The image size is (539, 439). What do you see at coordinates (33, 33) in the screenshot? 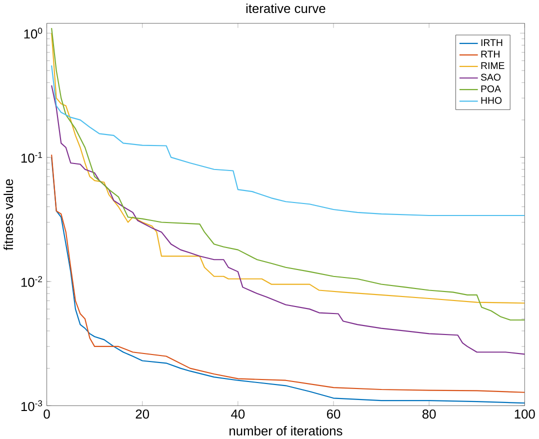
I see `y-tick-label: 10$^{0}$` at bounding box center [33, 33].